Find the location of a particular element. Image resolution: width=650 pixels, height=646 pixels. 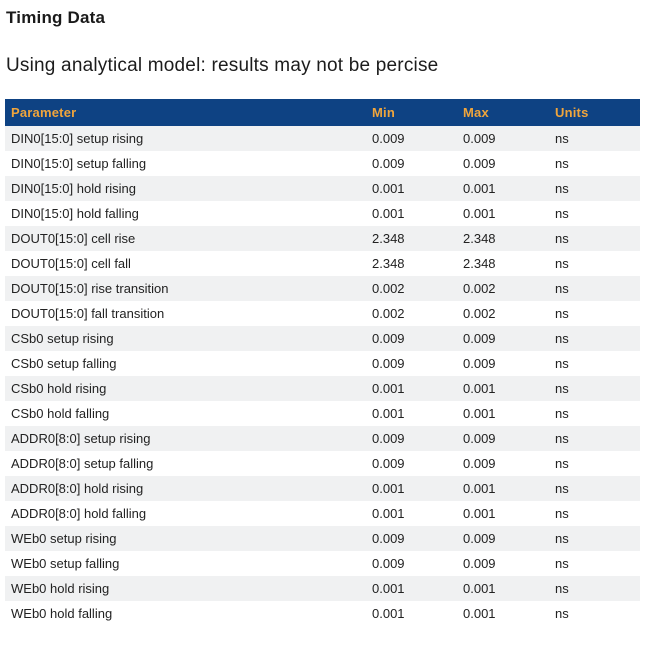

cell-parameter: DIN0[15:0] hold falling is located at coordinates (75, 213).